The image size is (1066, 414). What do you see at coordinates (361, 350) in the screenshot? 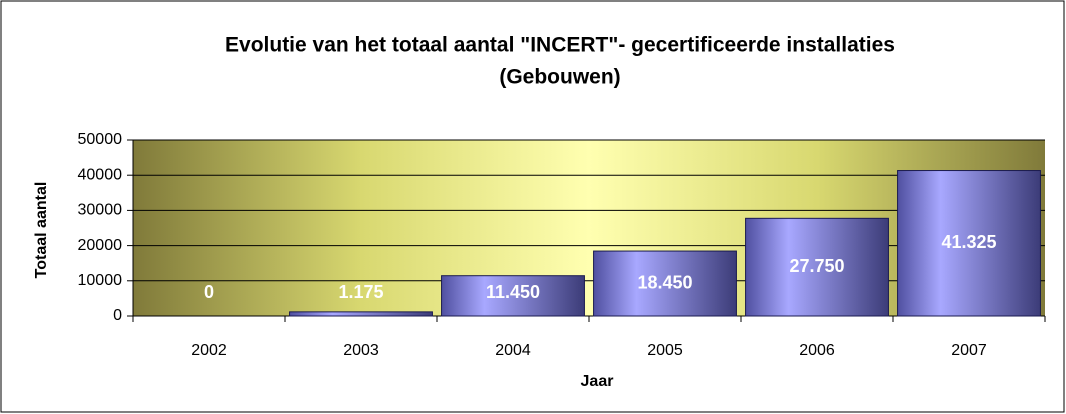
I see `x-tick-label: 2003` at bounding box center [361, 350].